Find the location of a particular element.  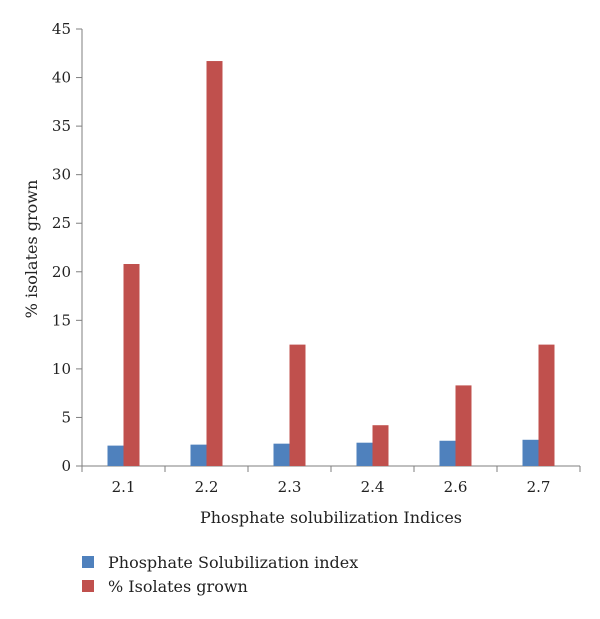

y-tick-label: 35 is located at coordinates (61, 126).